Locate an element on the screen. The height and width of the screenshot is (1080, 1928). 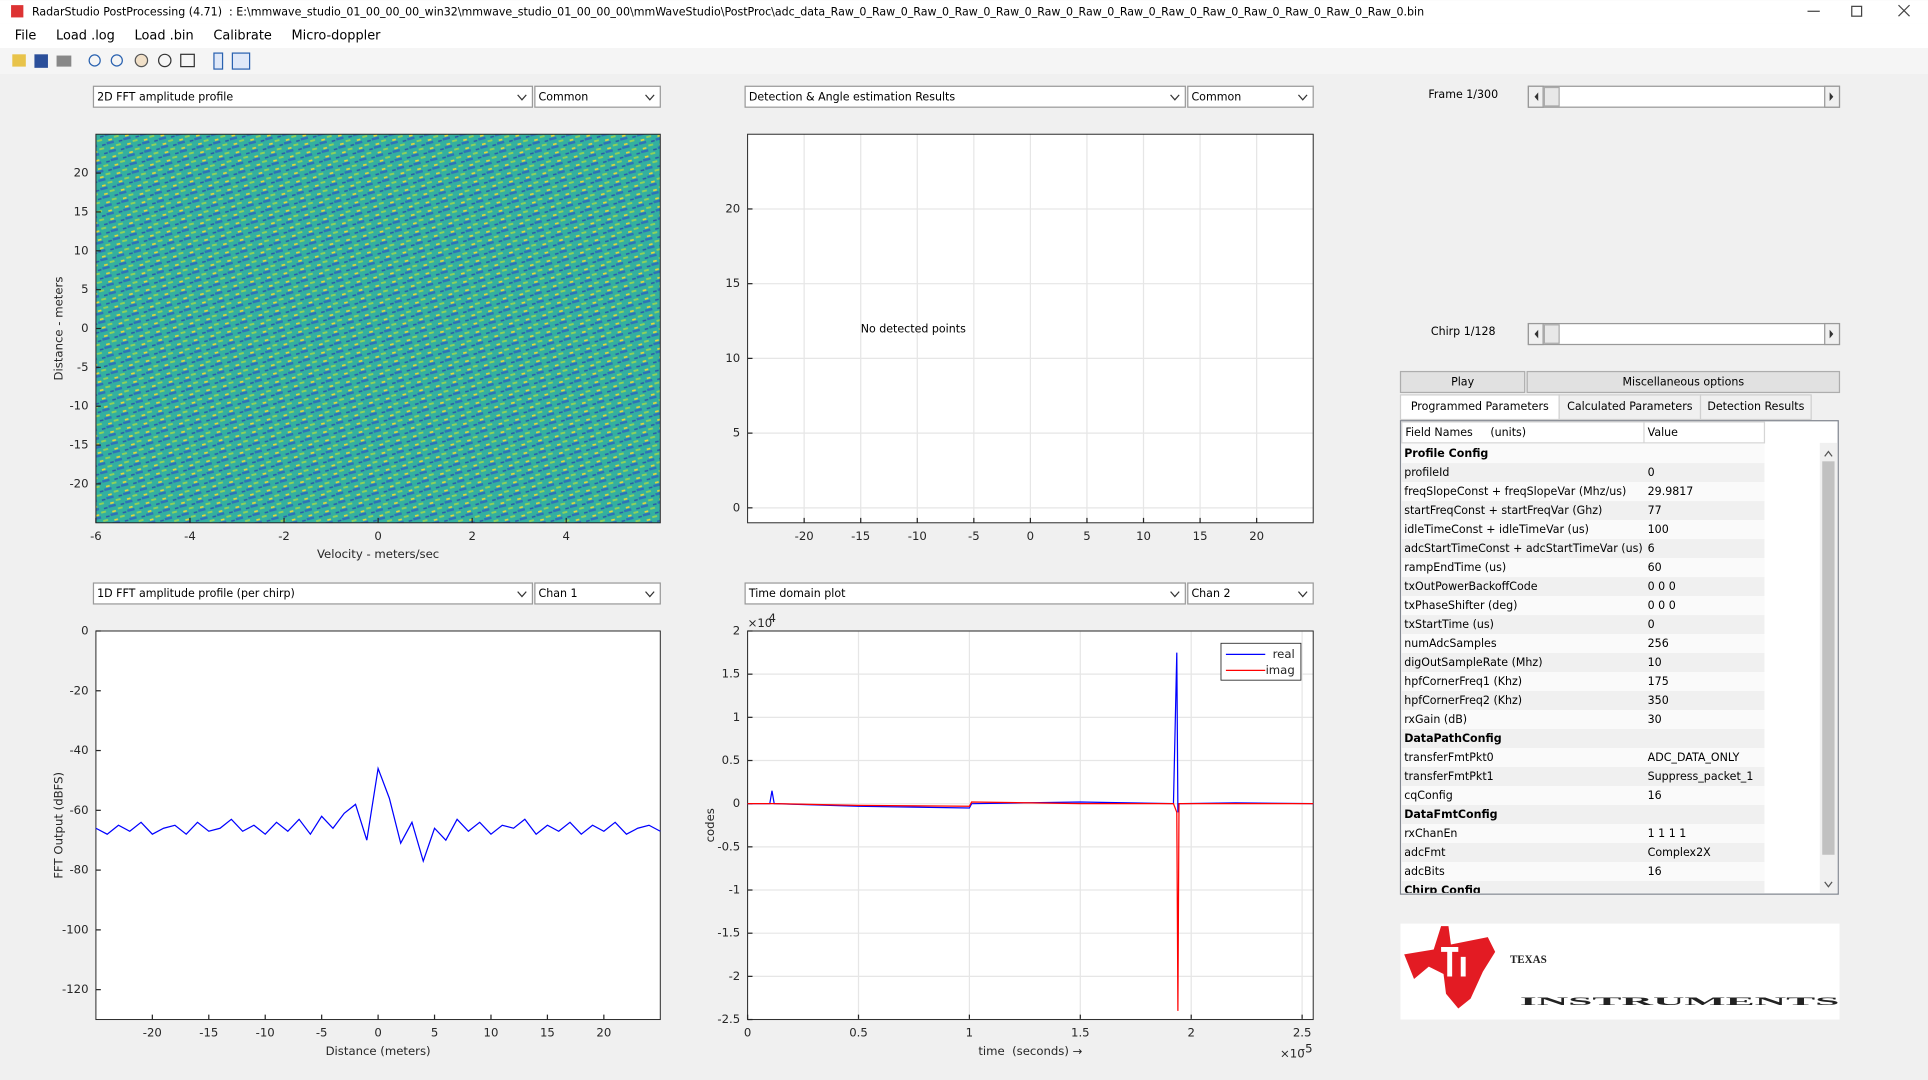
button-label: Miscellaneous options is located at coordinates (1683, 382).